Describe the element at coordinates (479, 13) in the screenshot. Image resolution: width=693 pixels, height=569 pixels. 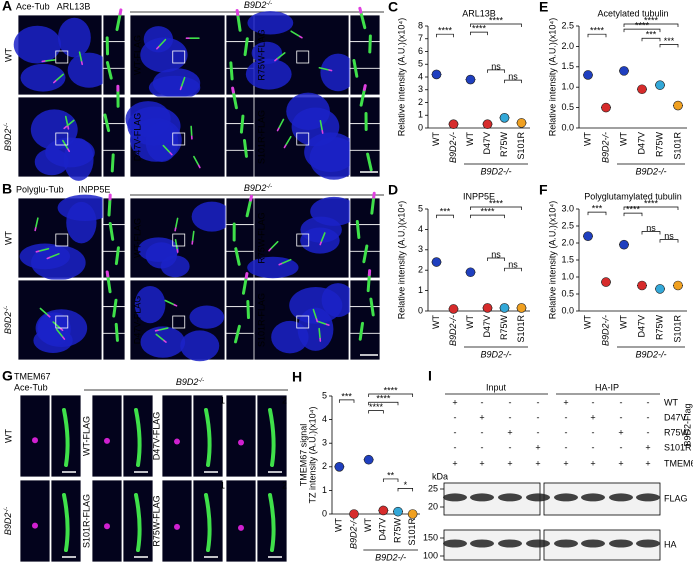
I see `chart-title: ARL13B` at that location.